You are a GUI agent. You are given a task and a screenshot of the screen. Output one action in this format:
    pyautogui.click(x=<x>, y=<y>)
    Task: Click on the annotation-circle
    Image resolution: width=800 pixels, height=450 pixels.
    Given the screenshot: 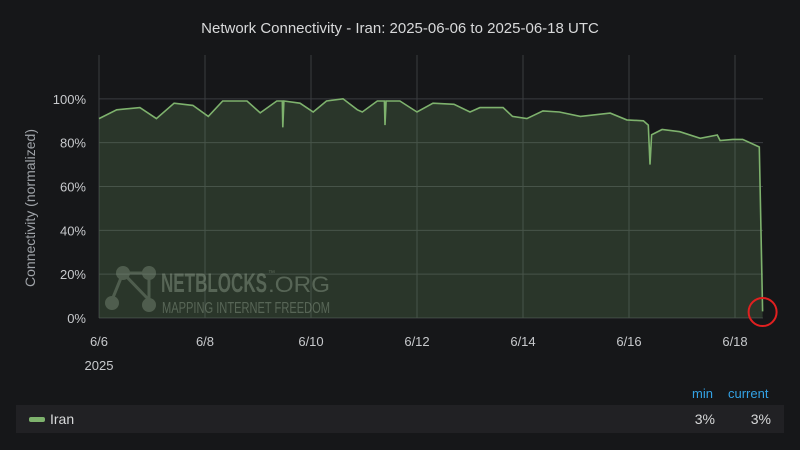 What is the action you would take?
    pyautogui.click(x=762, y=312)
    